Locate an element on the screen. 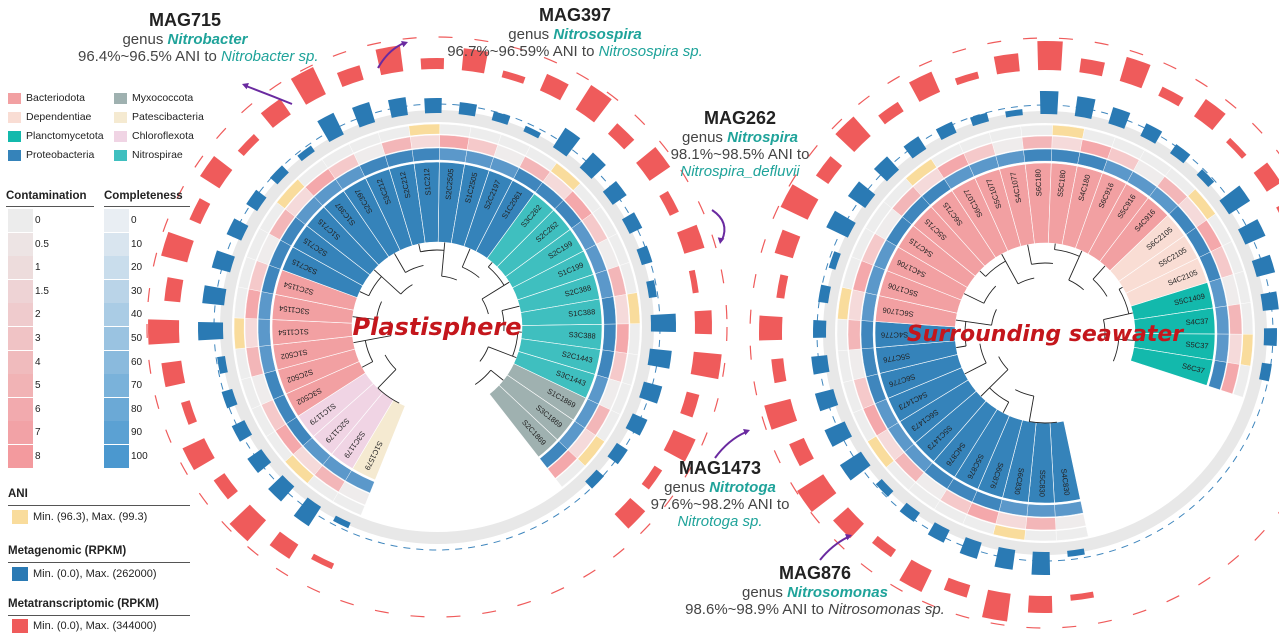 The height and width of the screenshot is (640, 1279). leaf-label: S5C180 is located at coordinates (1062, 183).